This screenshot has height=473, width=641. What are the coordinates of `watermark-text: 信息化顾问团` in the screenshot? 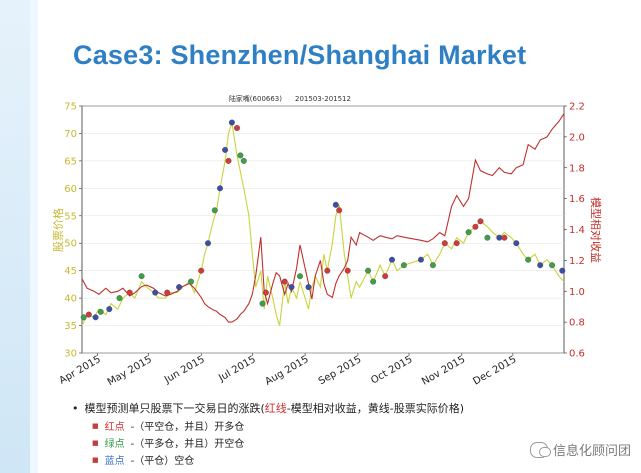 It's located at (591, 451).